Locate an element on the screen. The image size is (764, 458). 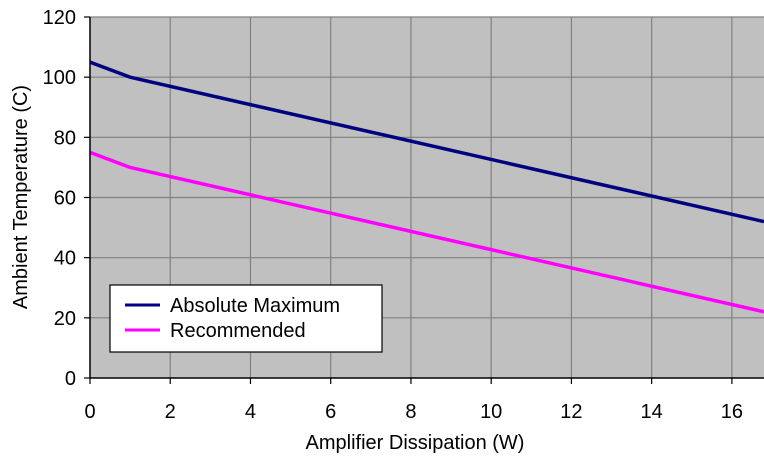
y-tick-label: 120 is located at coordinates (59, 18).